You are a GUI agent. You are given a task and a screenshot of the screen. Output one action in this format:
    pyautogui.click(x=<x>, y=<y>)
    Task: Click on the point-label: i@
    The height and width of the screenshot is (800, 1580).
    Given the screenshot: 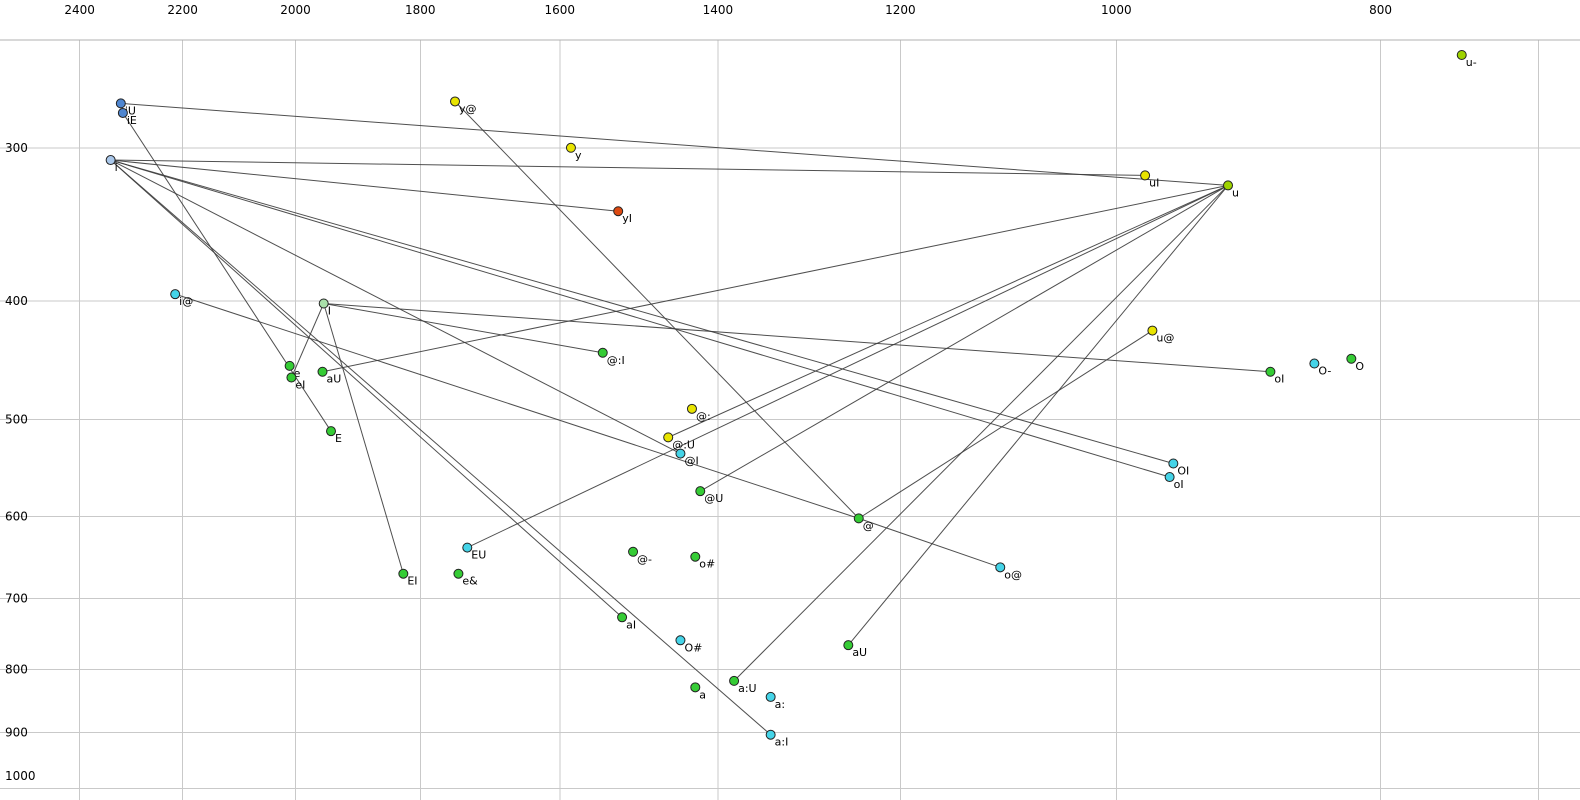 What is the action you would take?
    pyautogui.click(x=186, y=301)
    